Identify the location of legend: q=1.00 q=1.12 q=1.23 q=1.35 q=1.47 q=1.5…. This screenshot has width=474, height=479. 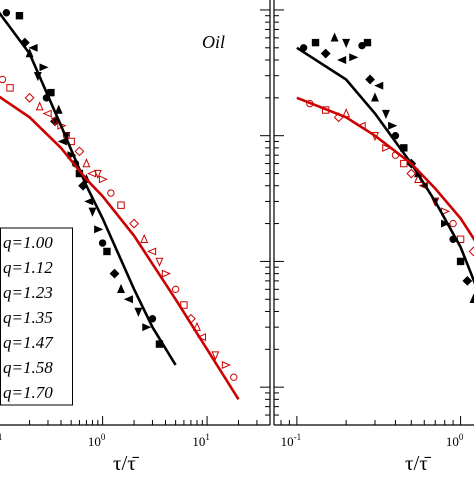
(36, 316).